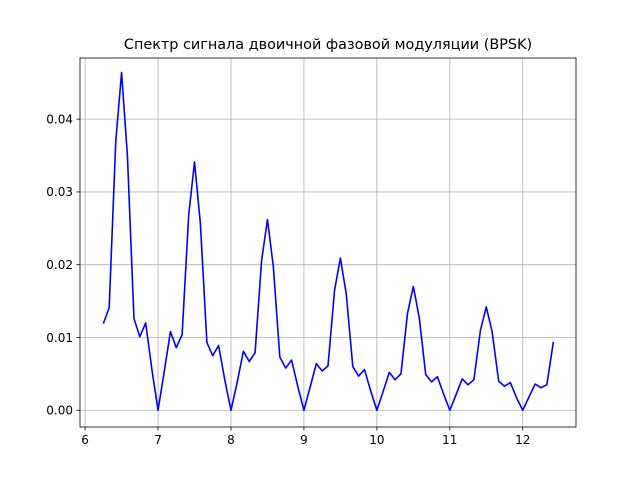 Image resolution: width=640 pixels, height=480 pixels. I want to click on x-axis: 6 7 8 9 10 11 12, so click(305, 437).